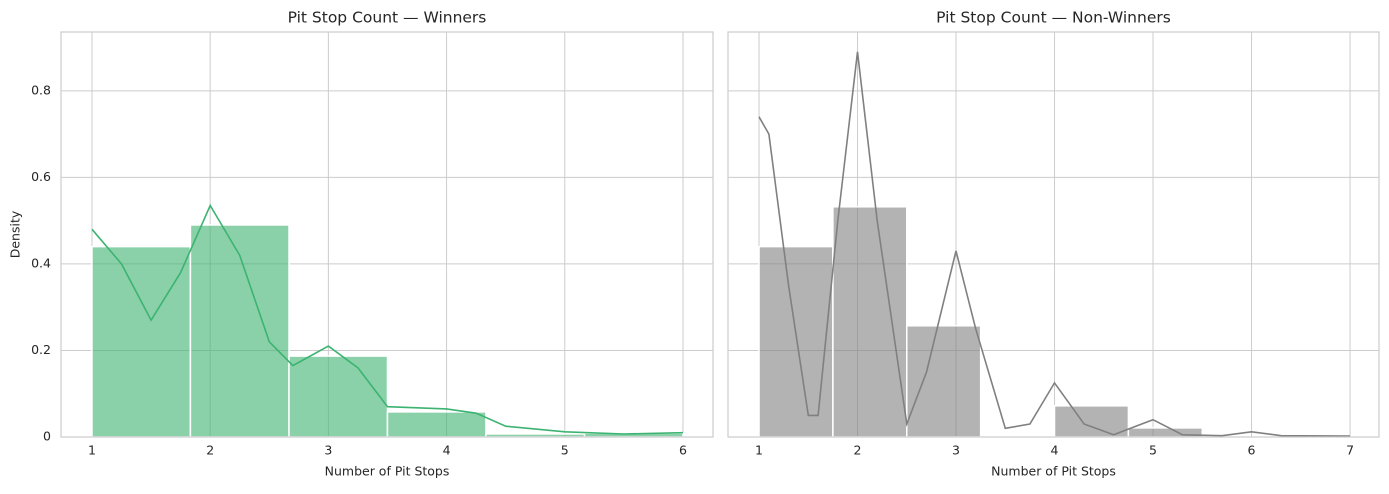  What do you see at coordinates (41, 176) in the screenshot?
I see `y-tick-label: 0.6` at bounding box center [41, 176].